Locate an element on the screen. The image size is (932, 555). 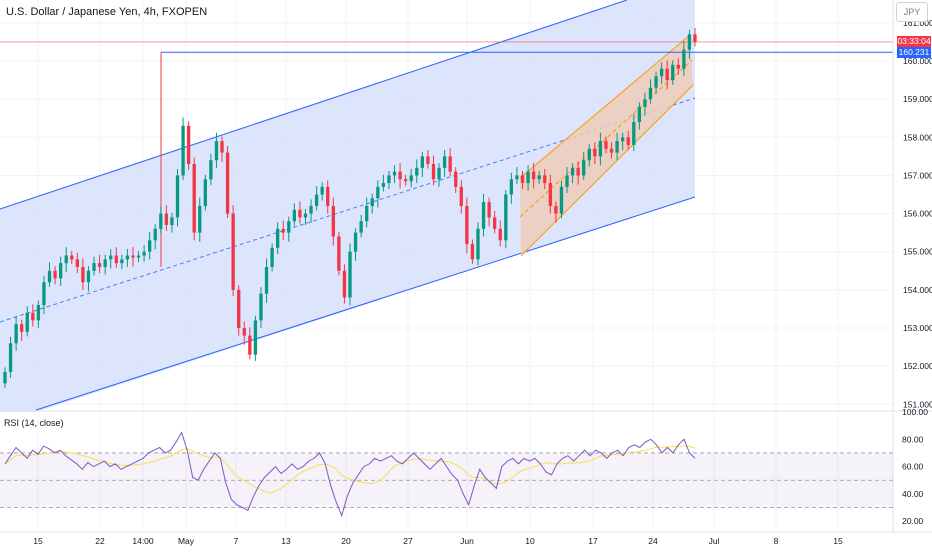
rsi-tick-label: 40.00 is located at coordinates (913, 494).